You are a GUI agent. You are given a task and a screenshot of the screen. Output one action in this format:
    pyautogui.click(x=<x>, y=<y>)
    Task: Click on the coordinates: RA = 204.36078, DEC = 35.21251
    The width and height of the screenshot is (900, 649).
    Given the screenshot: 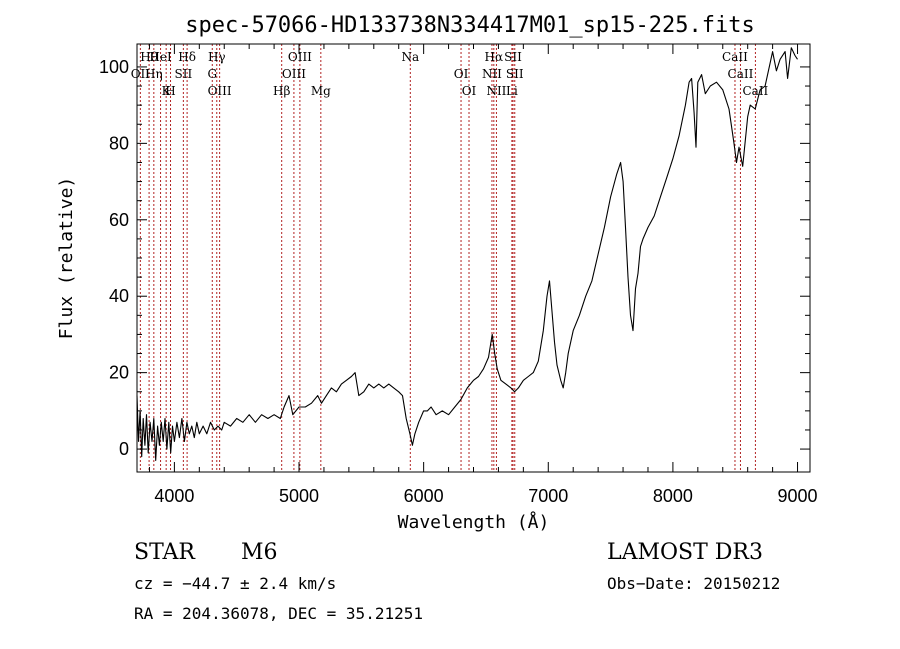 What is the action you would take?
    pyautogui.click(x=278, y=613)
    